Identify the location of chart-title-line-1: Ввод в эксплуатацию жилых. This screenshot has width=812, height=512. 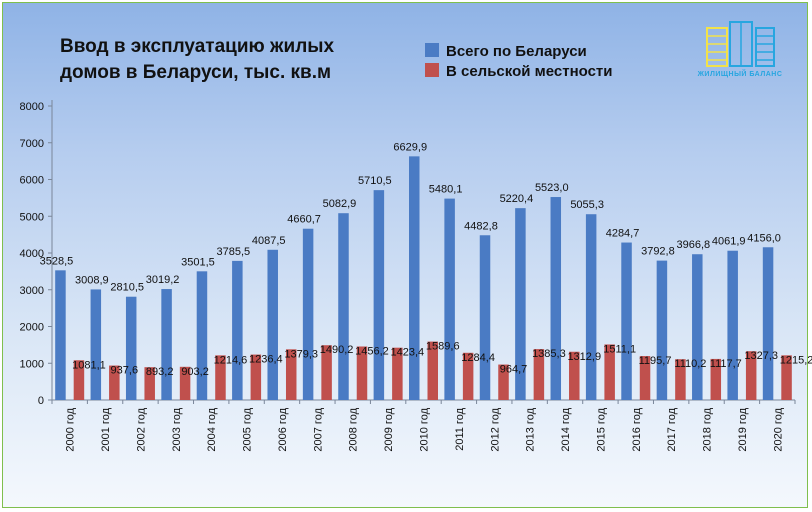
(197, 46).